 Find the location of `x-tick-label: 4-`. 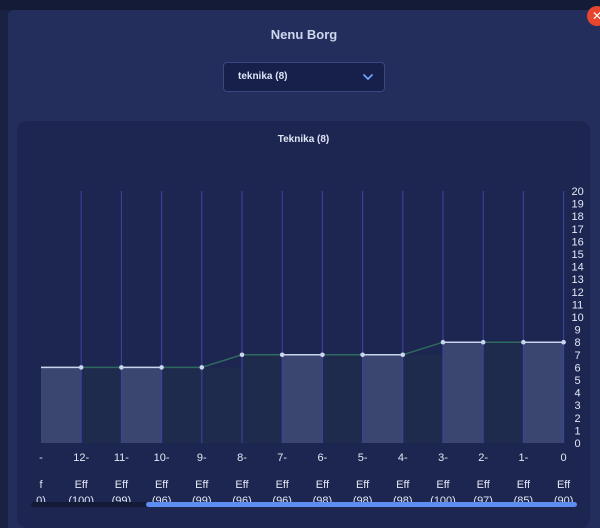

x-tick-label: 4- is located at coordinates (403, 458).